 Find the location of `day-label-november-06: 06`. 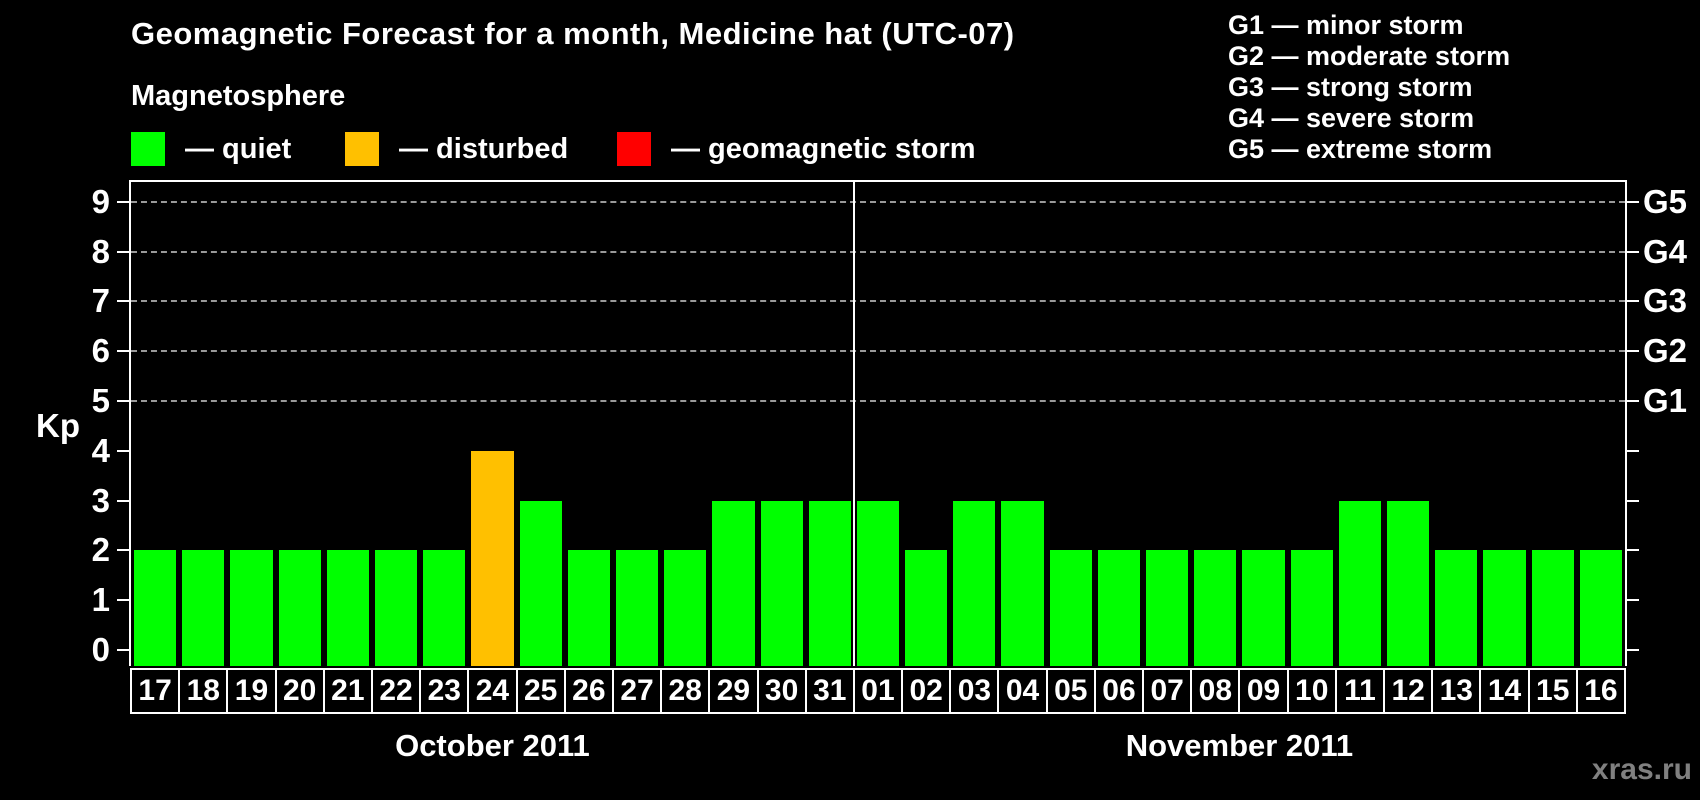

day-label-november-06: 06 is located at coordinates (1119, 691).